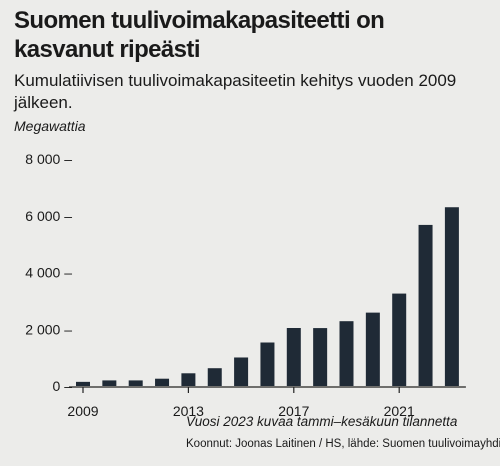  I want to click on bar-2013, so click(188, 379).